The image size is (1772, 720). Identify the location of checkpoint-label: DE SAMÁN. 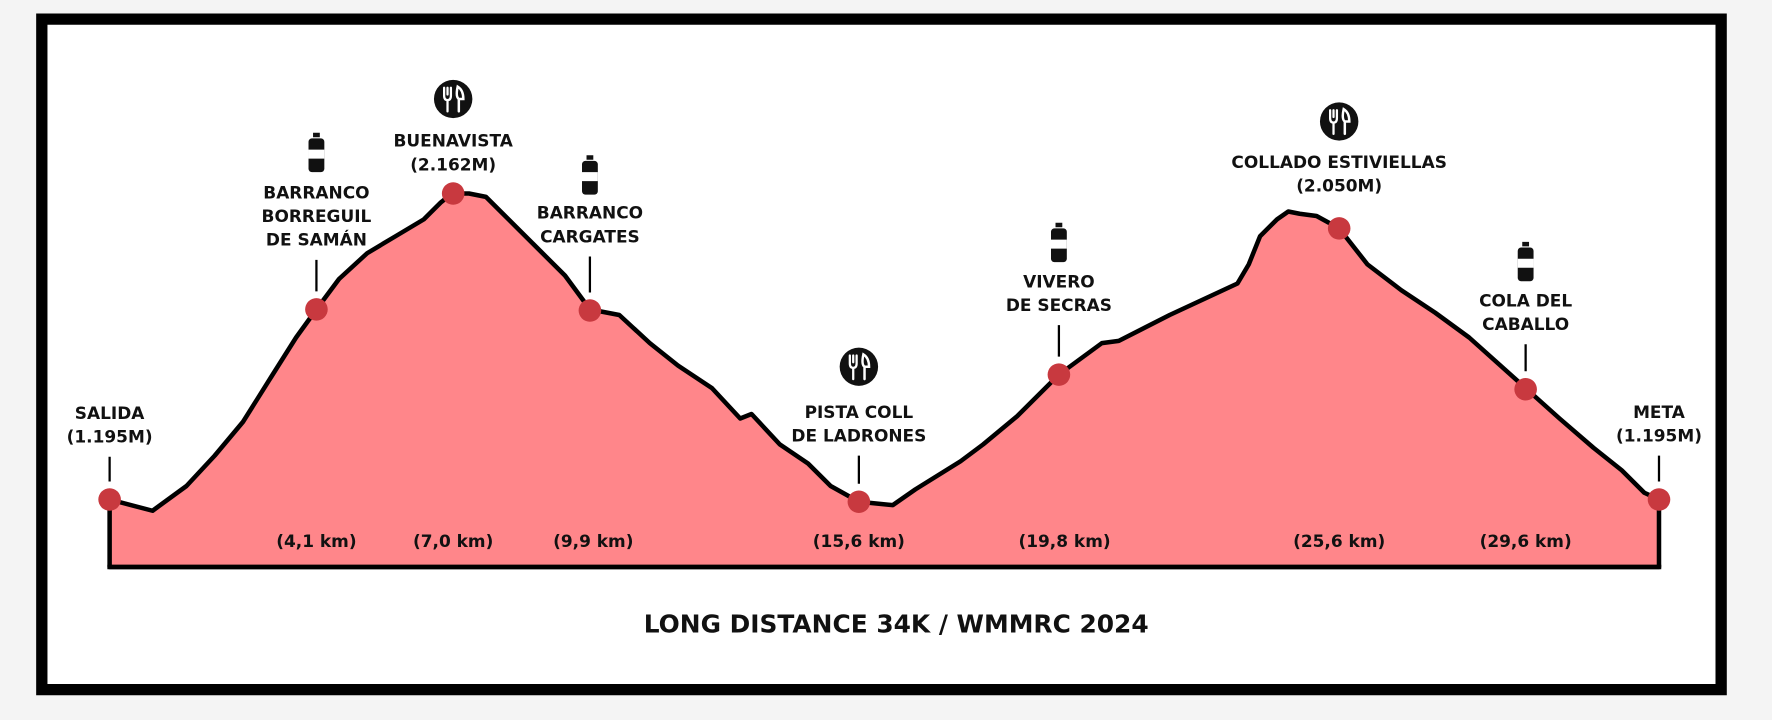
(316, 239).